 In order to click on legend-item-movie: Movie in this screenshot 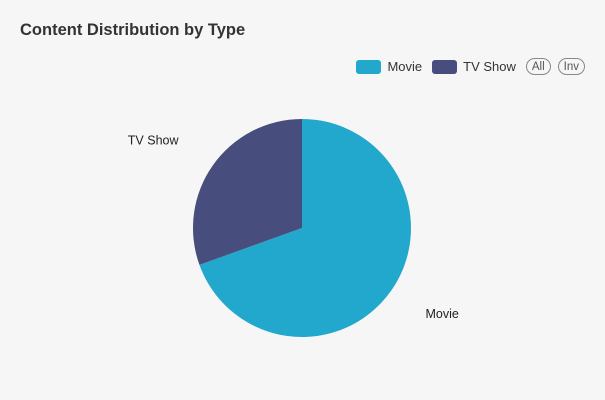, I will do `click(389, 66)`.